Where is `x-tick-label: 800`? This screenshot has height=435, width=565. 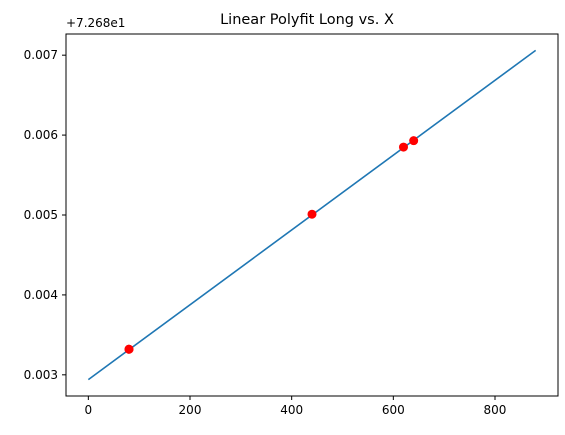
x-tick-label: 800 is located at coordinates (495, 410).